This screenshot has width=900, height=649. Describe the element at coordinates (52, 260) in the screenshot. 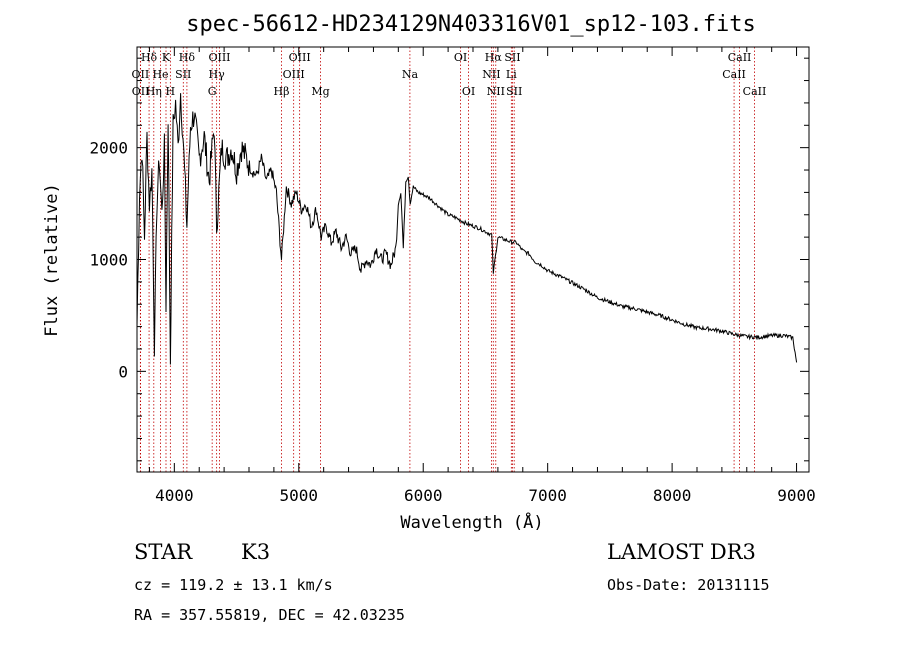

I see `y-axis-label: Flux (relative)` at that location.